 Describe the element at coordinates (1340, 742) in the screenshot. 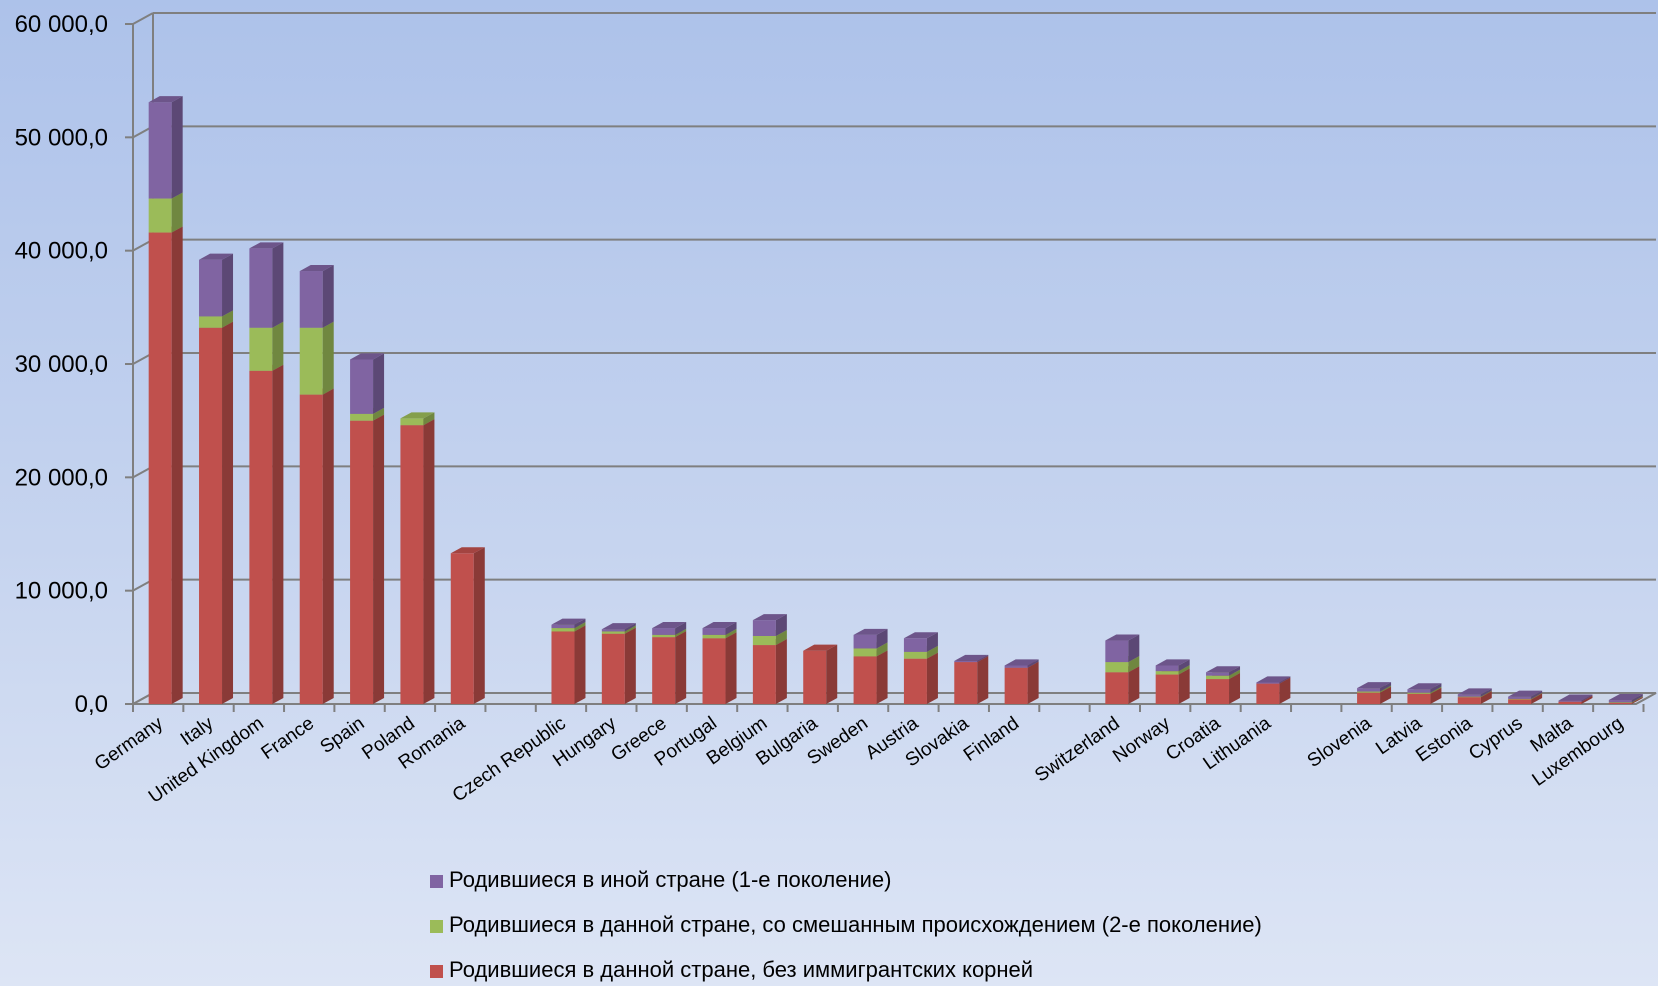

I see `x-tick-label: Slovenia` at that location.